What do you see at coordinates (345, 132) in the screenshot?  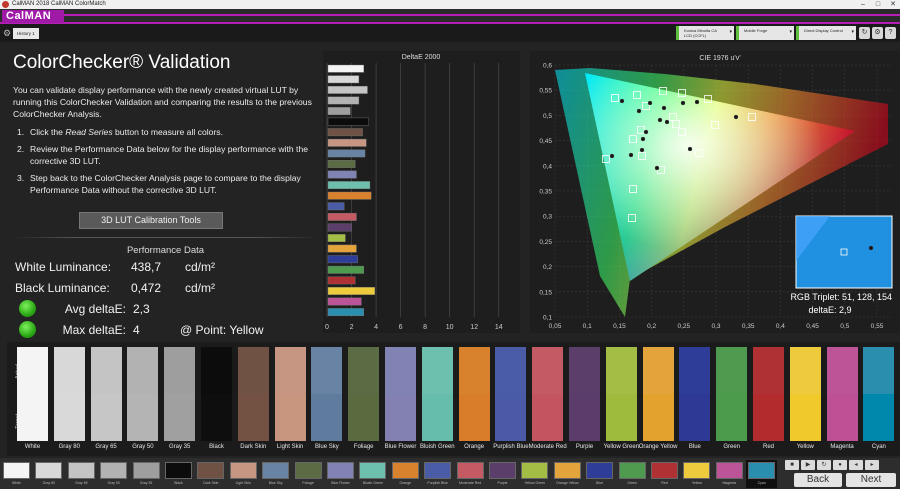 I see `deltae-bar-dark-skin` at bounding box center [345, 132].